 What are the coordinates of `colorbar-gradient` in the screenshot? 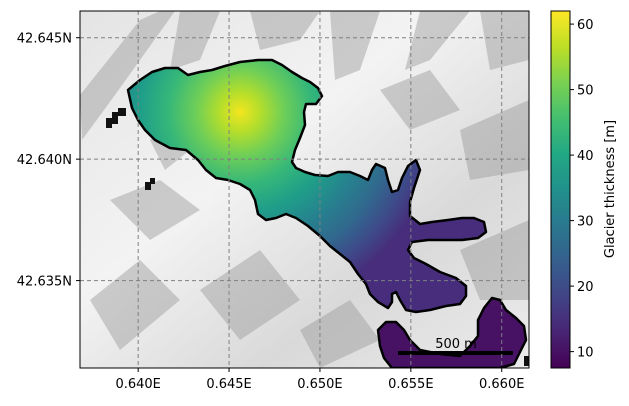 It's located at (560, 189).